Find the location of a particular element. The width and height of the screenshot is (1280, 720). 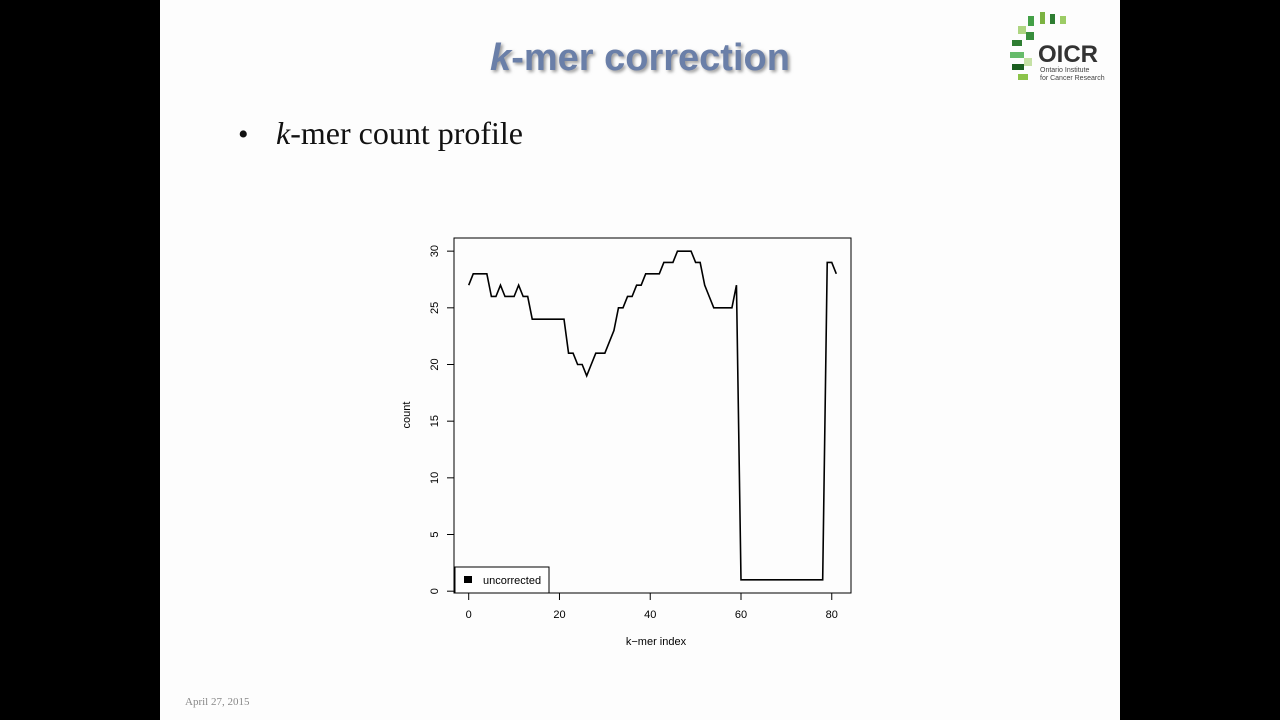

x-tick-label: 60 is located at coordinates (741, 615).